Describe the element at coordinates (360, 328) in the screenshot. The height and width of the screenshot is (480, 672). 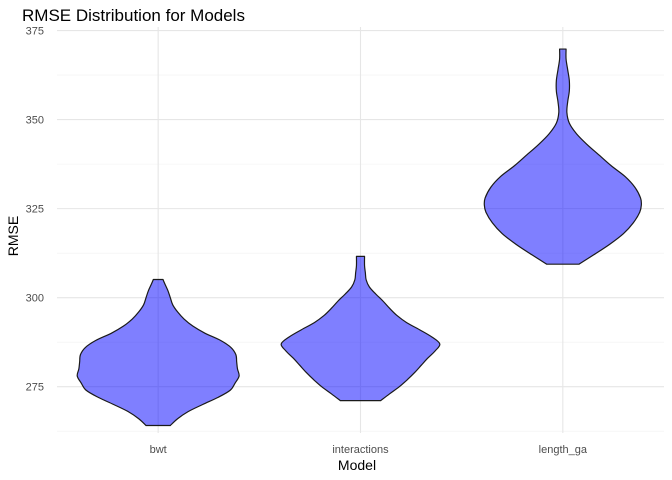
I see `violin-interactions` at that location.